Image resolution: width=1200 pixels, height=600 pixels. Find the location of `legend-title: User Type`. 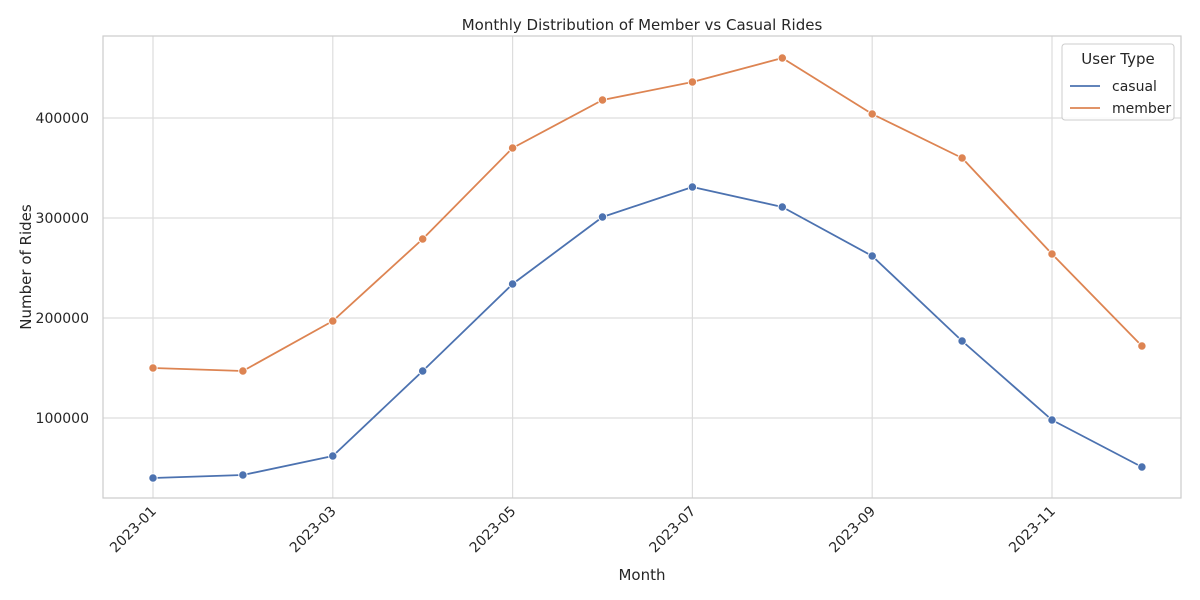

legend-title: User Type is located at coordinates (1117, 59).